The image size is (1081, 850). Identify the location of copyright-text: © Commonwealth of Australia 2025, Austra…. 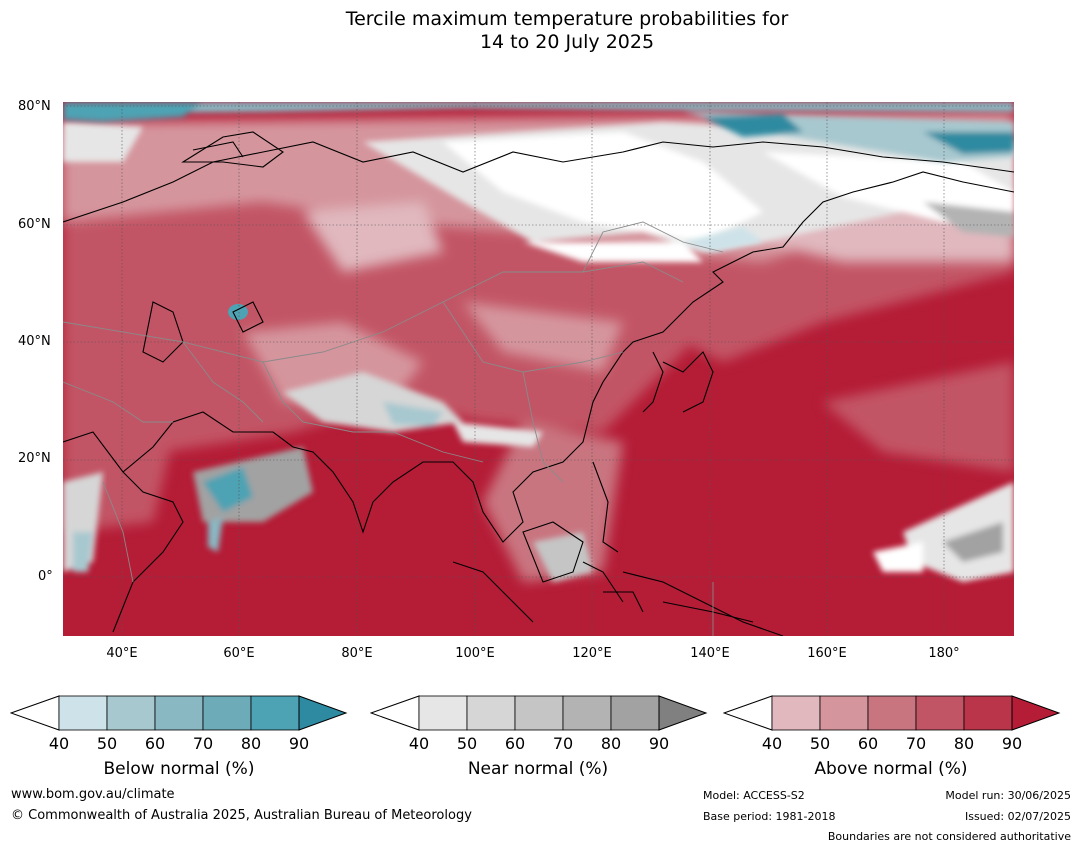
(241, 815).